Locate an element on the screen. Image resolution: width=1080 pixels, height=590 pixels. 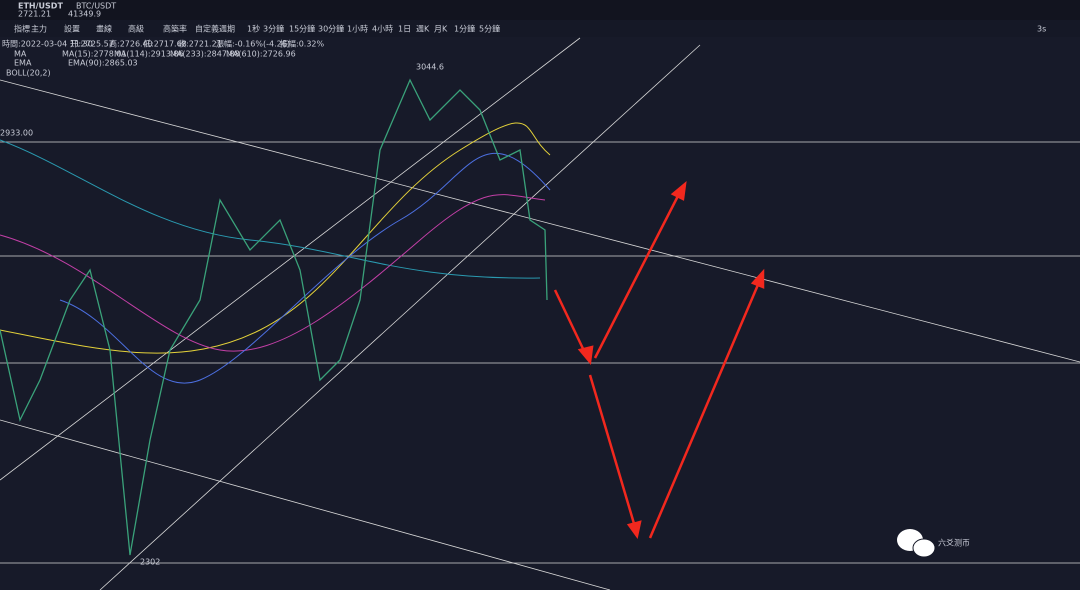
ma-name: MA is located at coordinates (20, 54).